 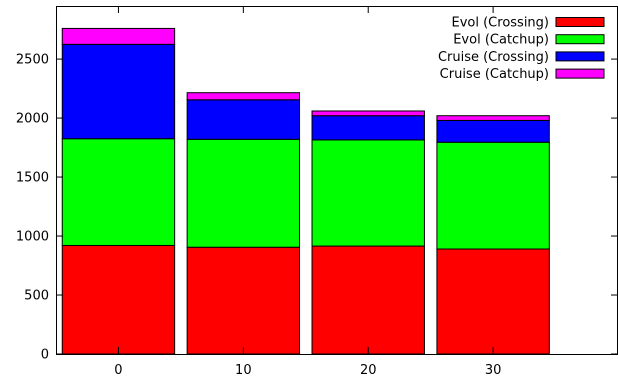 I want to click on y-tick-label: 2500, so click(x=32, y=60).